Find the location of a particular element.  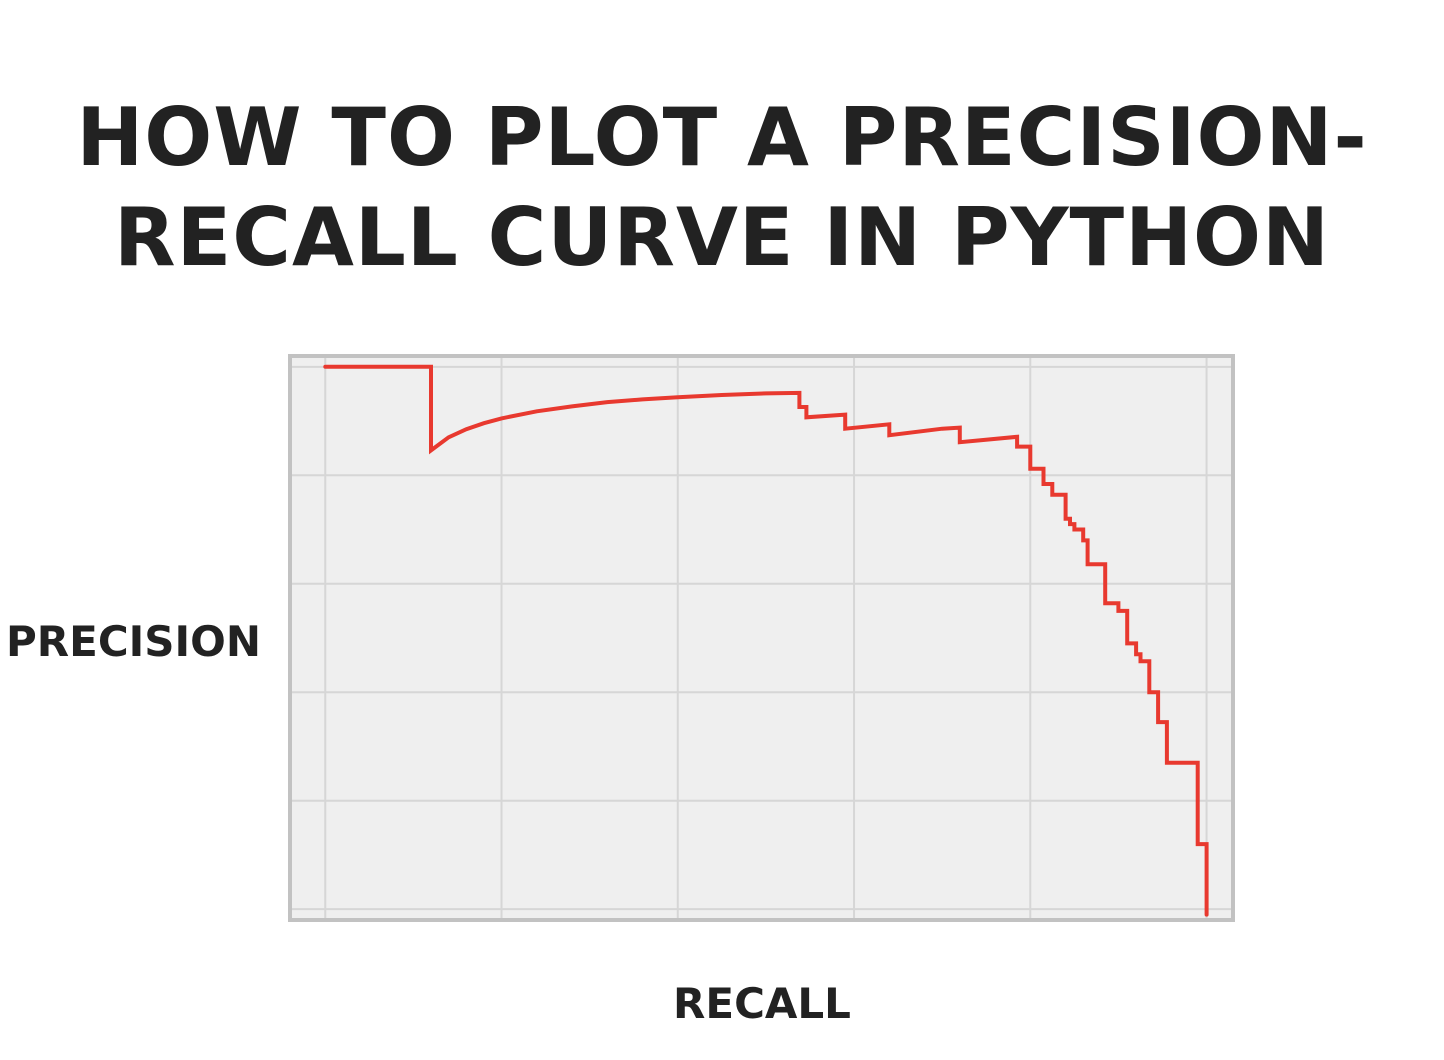

x-axis-label: RECALL is located at coordinates (762, 1003).